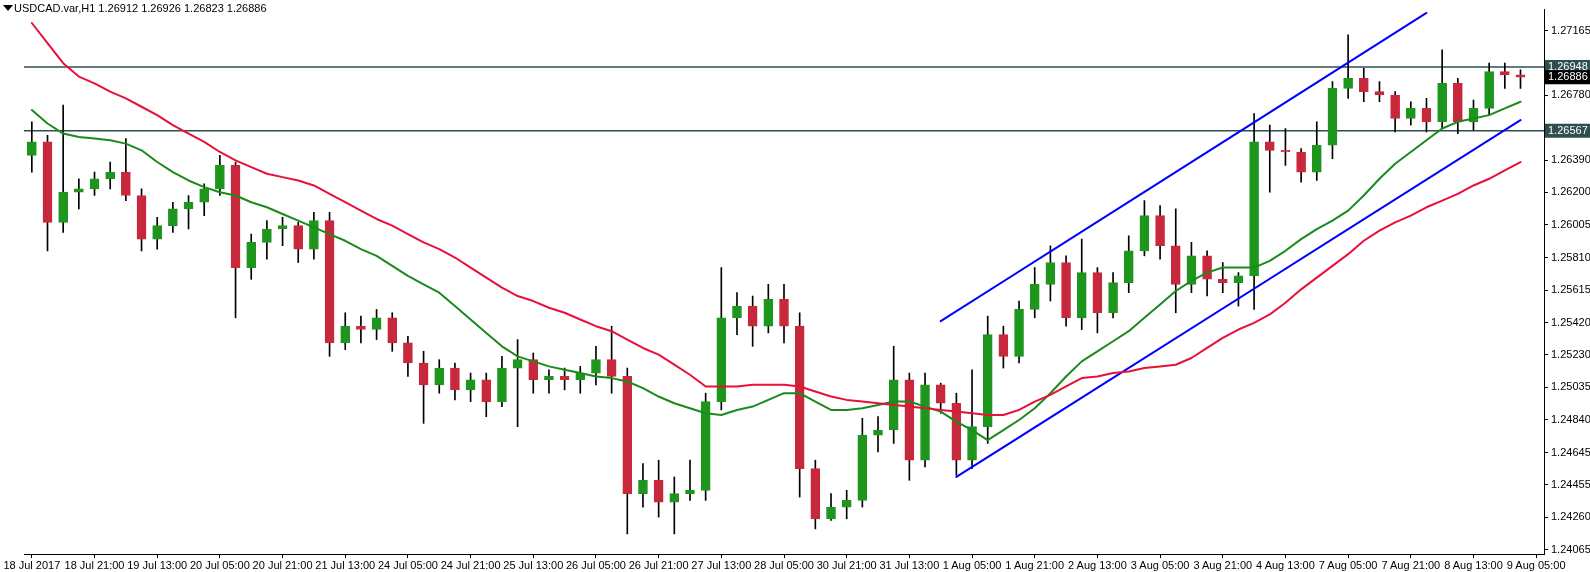 The image size is (1590, 572). What do you see at coordinates (157, 564) in the screenshot?
I see `x-tick-label: 19 Jul 13:00` at bounding box center [157, 564].